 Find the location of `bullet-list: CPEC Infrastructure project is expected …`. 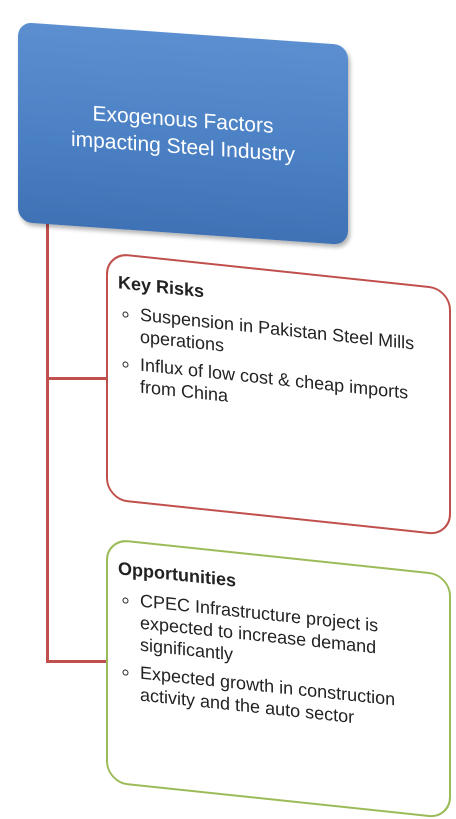

bullet-list: CPEC Infrastructure project is expected … is located at coordinates (279, 662).